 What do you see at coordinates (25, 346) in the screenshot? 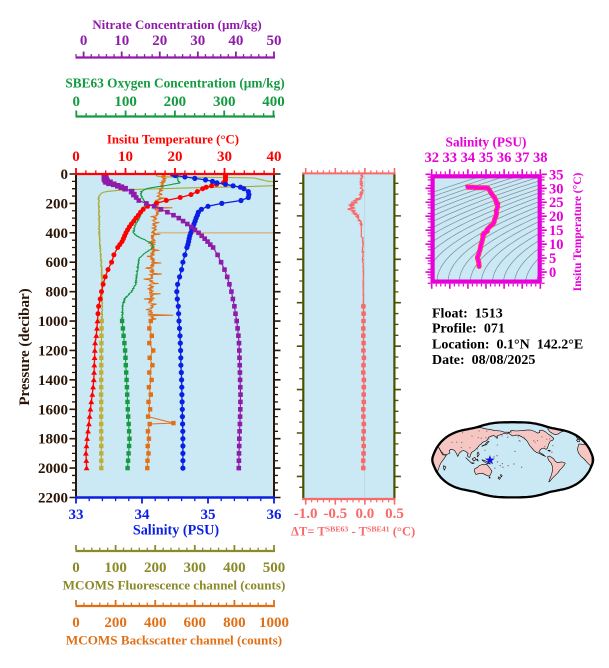
I see `svg-text: Pressure (decibar)` at bounding box center [25, 346].